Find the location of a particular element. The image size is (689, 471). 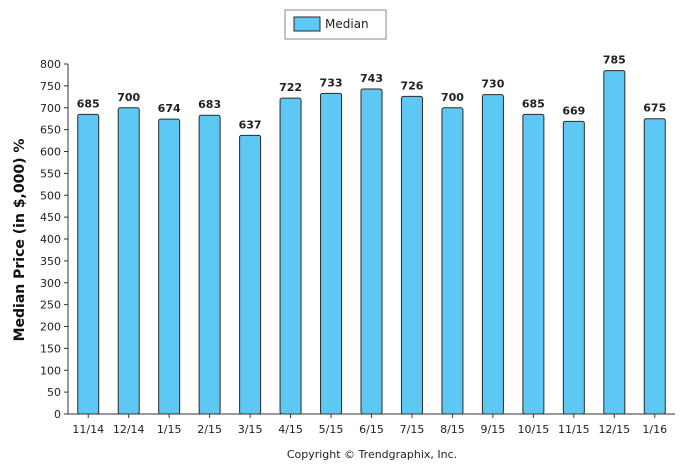

x-tick-label: 1/16 is located at coordinates (654, 429).